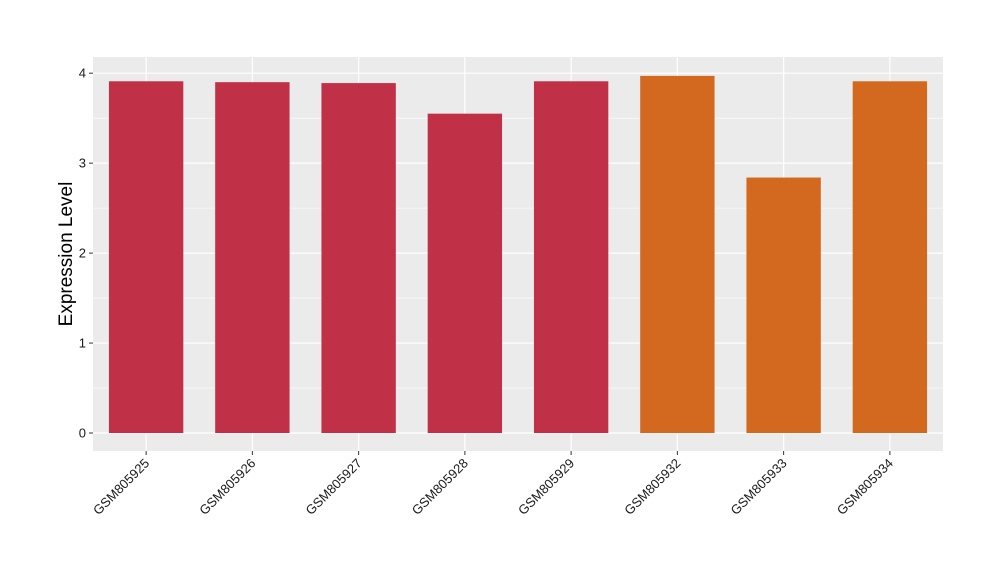 Image resolution: width=1000 pixels, height=580 pixels. I want to click on x-tick-label: GSM805932, so click(652, 487).